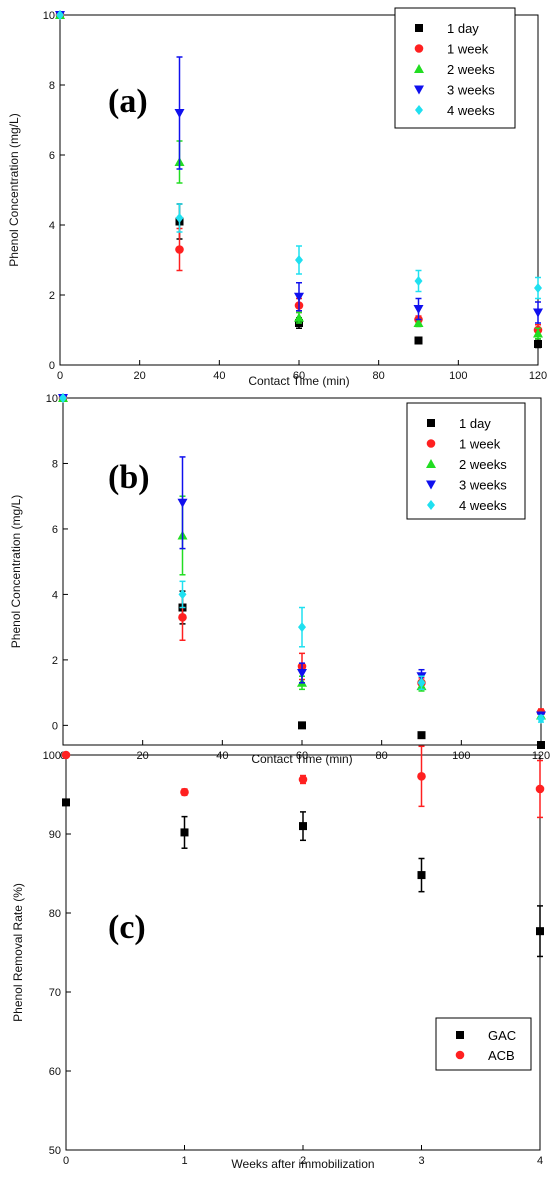  Describe the element at coordinates (540, 1161) in the screenshot. I see `x-tick-label: 4` at that location.